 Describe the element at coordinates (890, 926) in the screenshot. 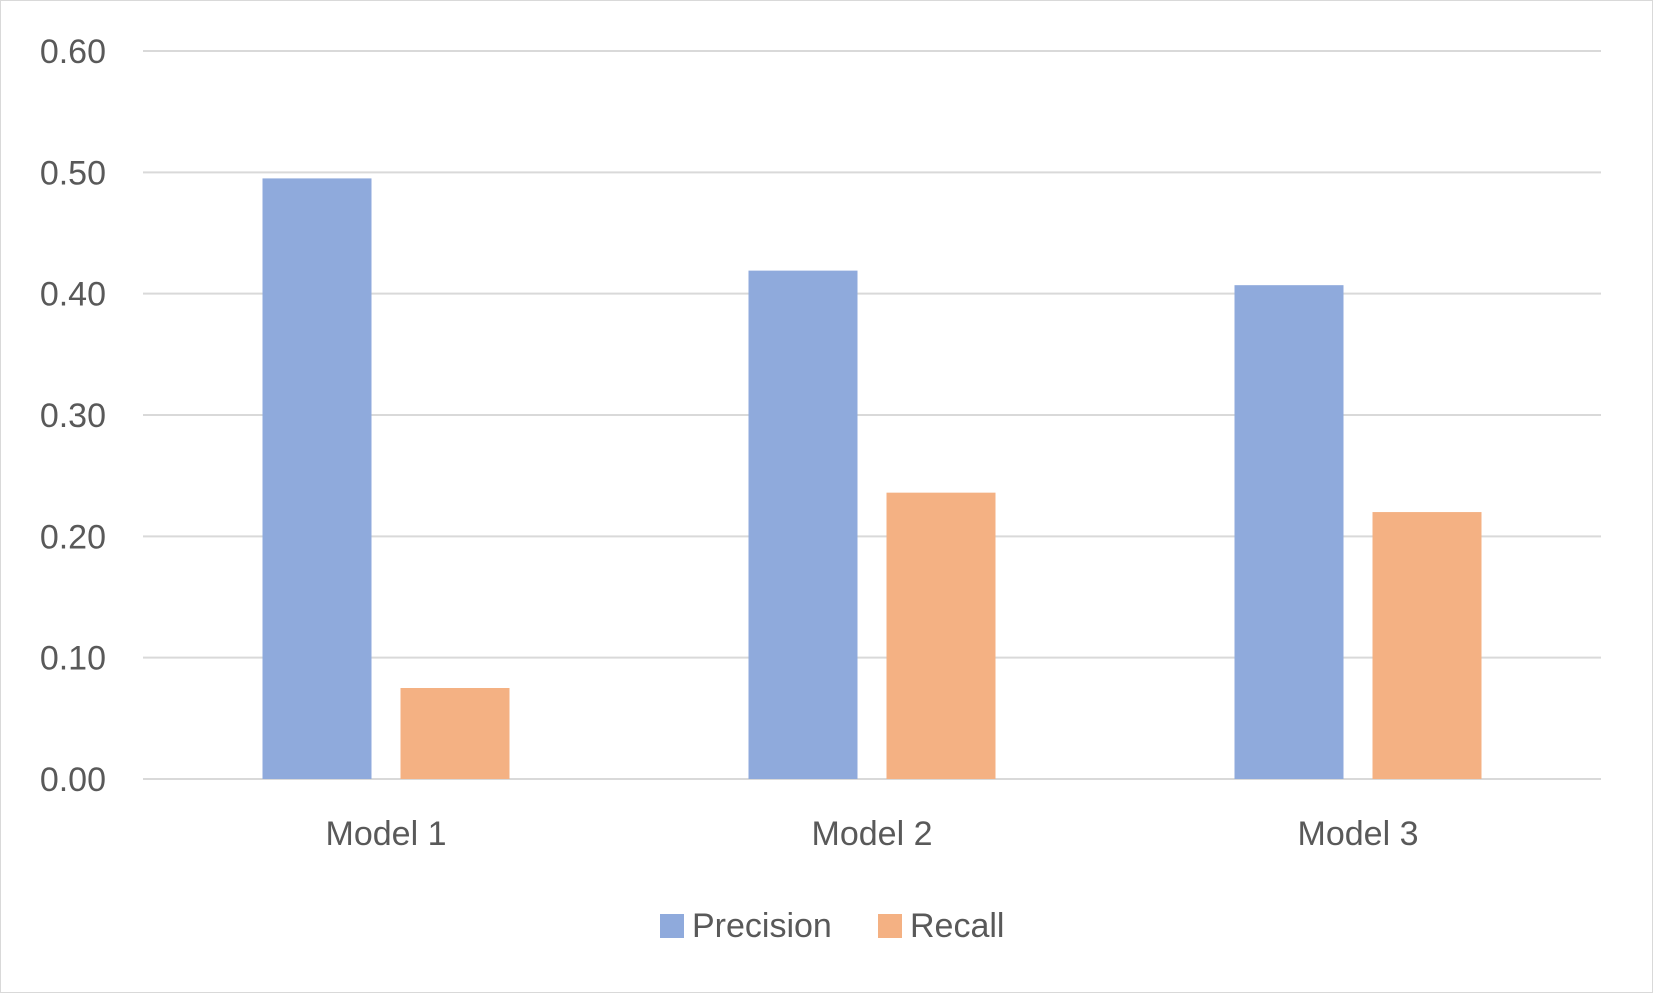

I see `legend-swatch-recall` at that location.